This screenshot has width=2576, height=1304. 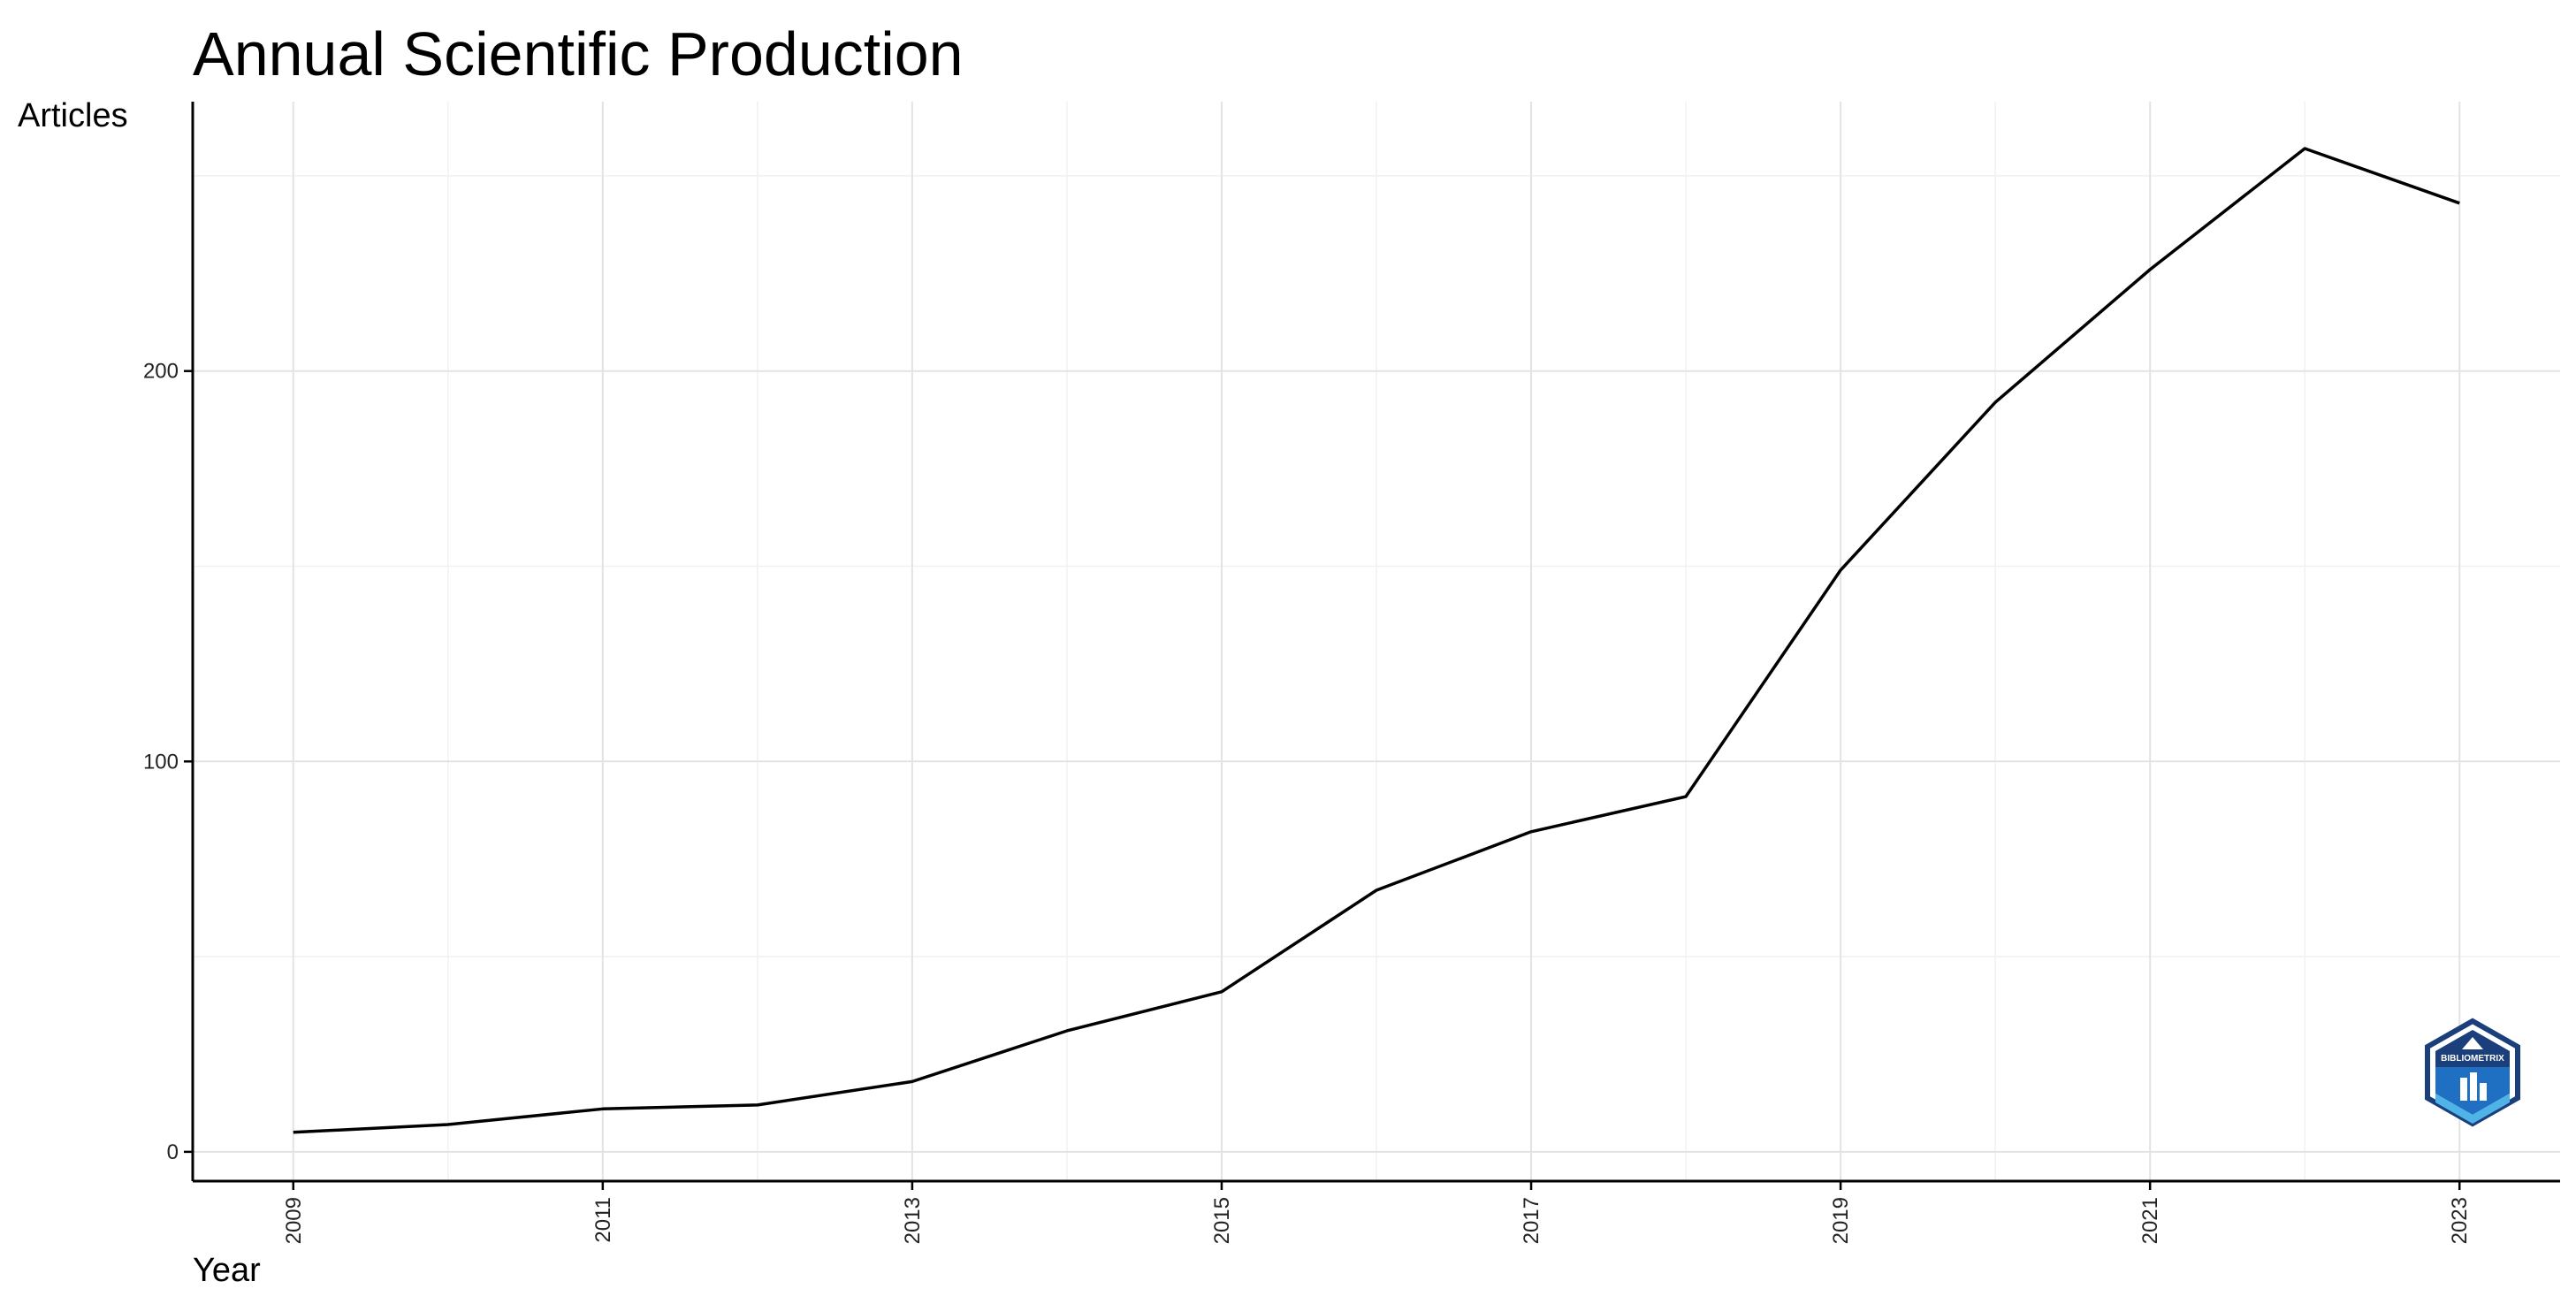 I want to click on x-tick-label: 2015, so click(x=1222, y=1220).